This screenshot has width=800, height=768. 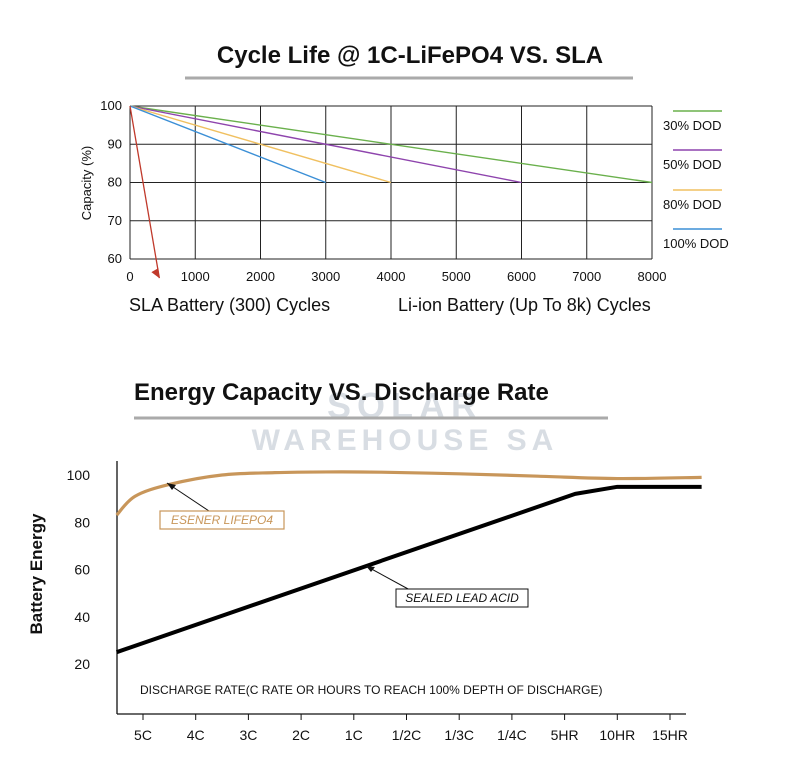 What do you see at coordinates (408, 493) in the screenshot?
I see `lifepo4-energy-line` at bounding box center [408, 493].